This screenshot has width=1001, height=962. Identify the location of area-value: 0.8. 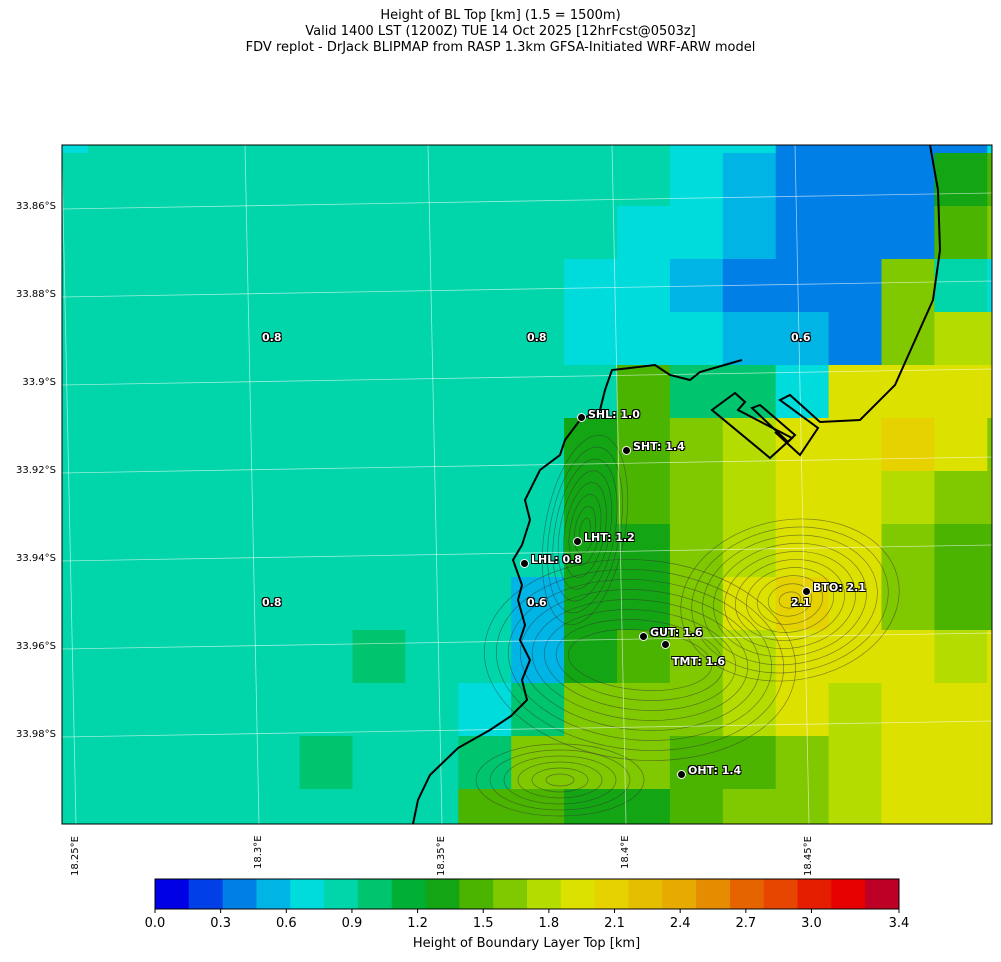
(272, 337).